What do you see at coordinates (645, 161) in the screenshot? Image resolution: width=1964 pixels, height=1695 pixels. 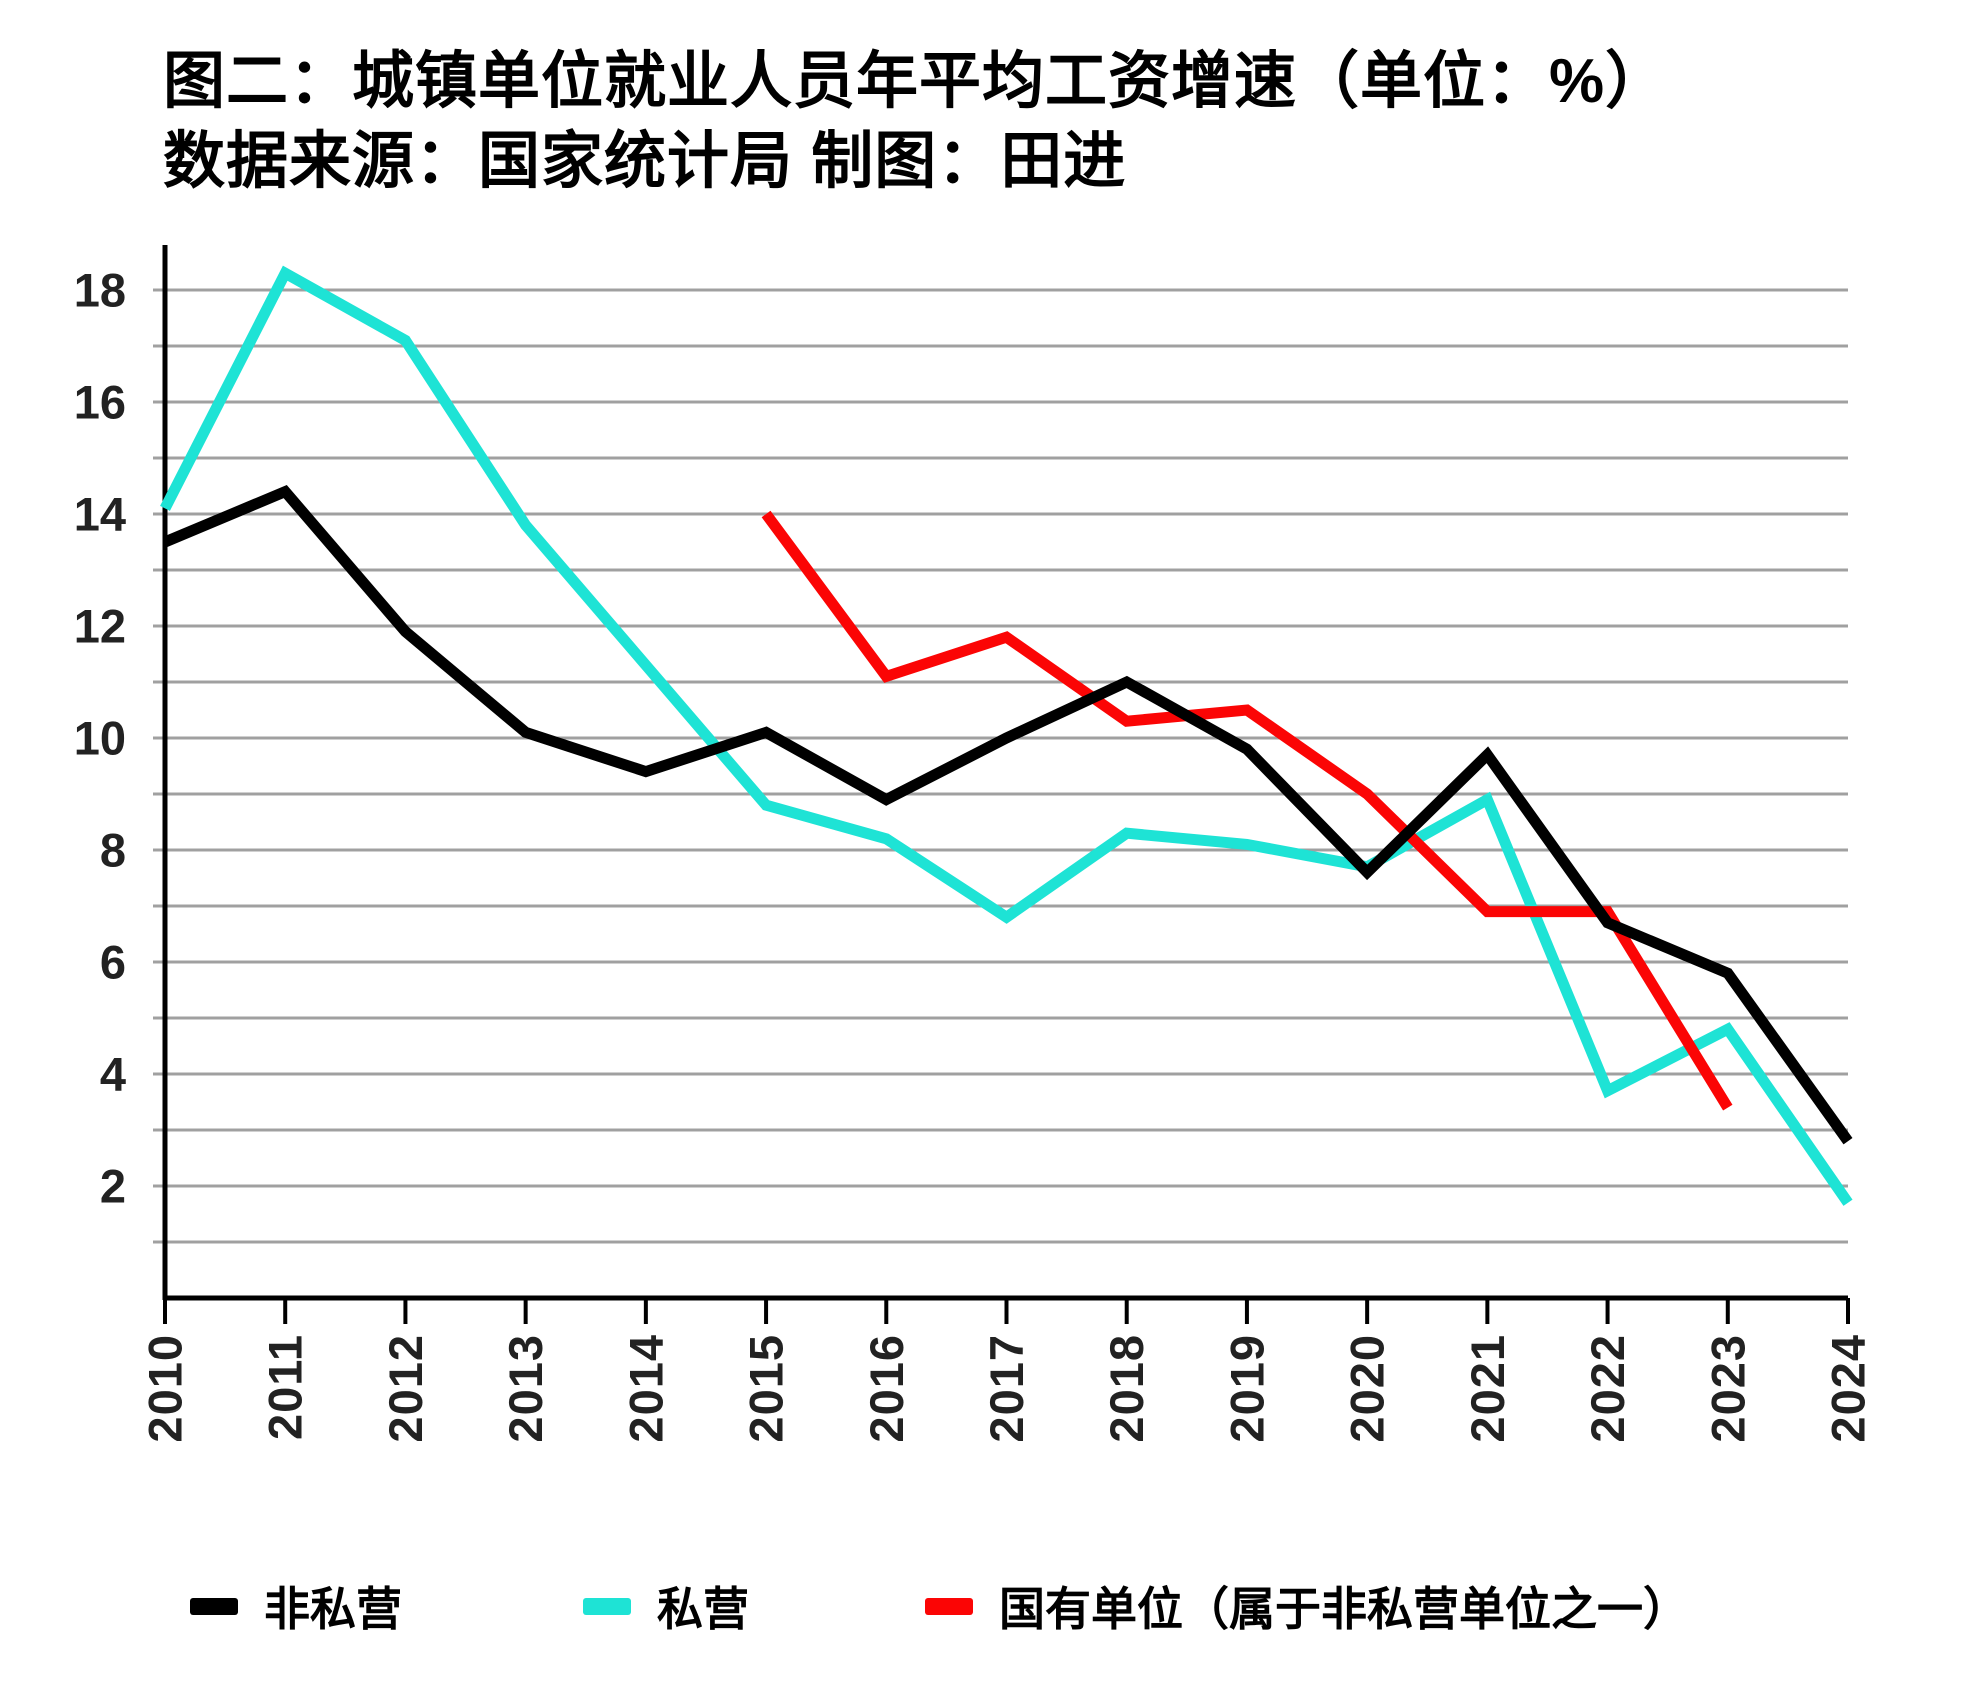 I see `chart-subtitle: 数据来源：国家统计局 制图：田进` at bounding box center [645, 161].